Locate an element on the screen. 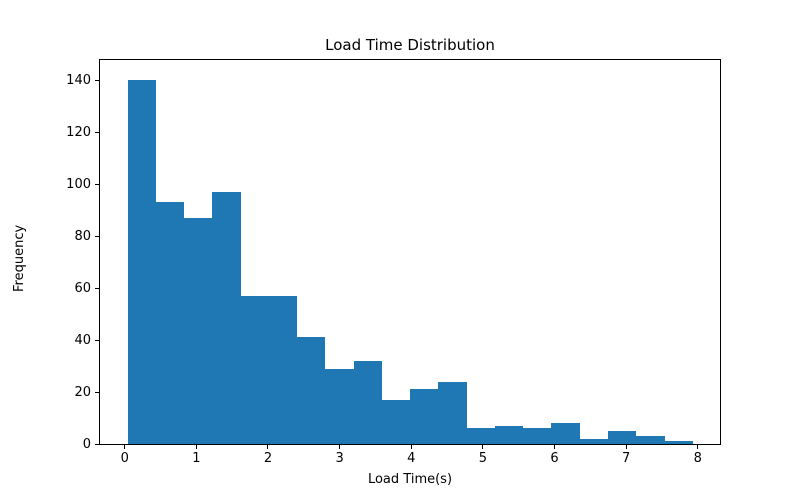 The width and height of the screenshot is (800, 500). y-tick-label: 100 is located at coordinates (78, 184).